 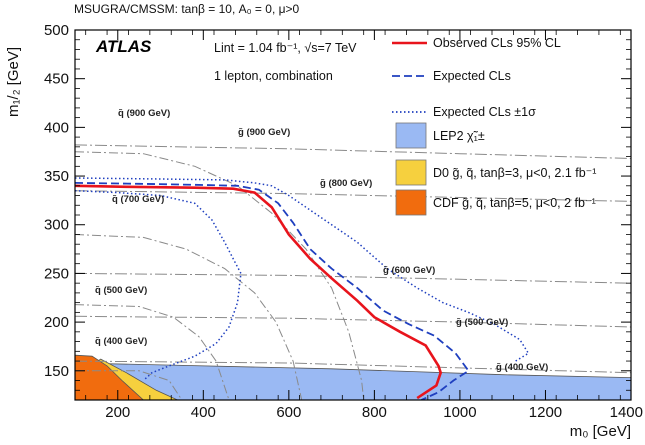 I want to click on atlas-label: ATLAS, so click(x=123, y=46).